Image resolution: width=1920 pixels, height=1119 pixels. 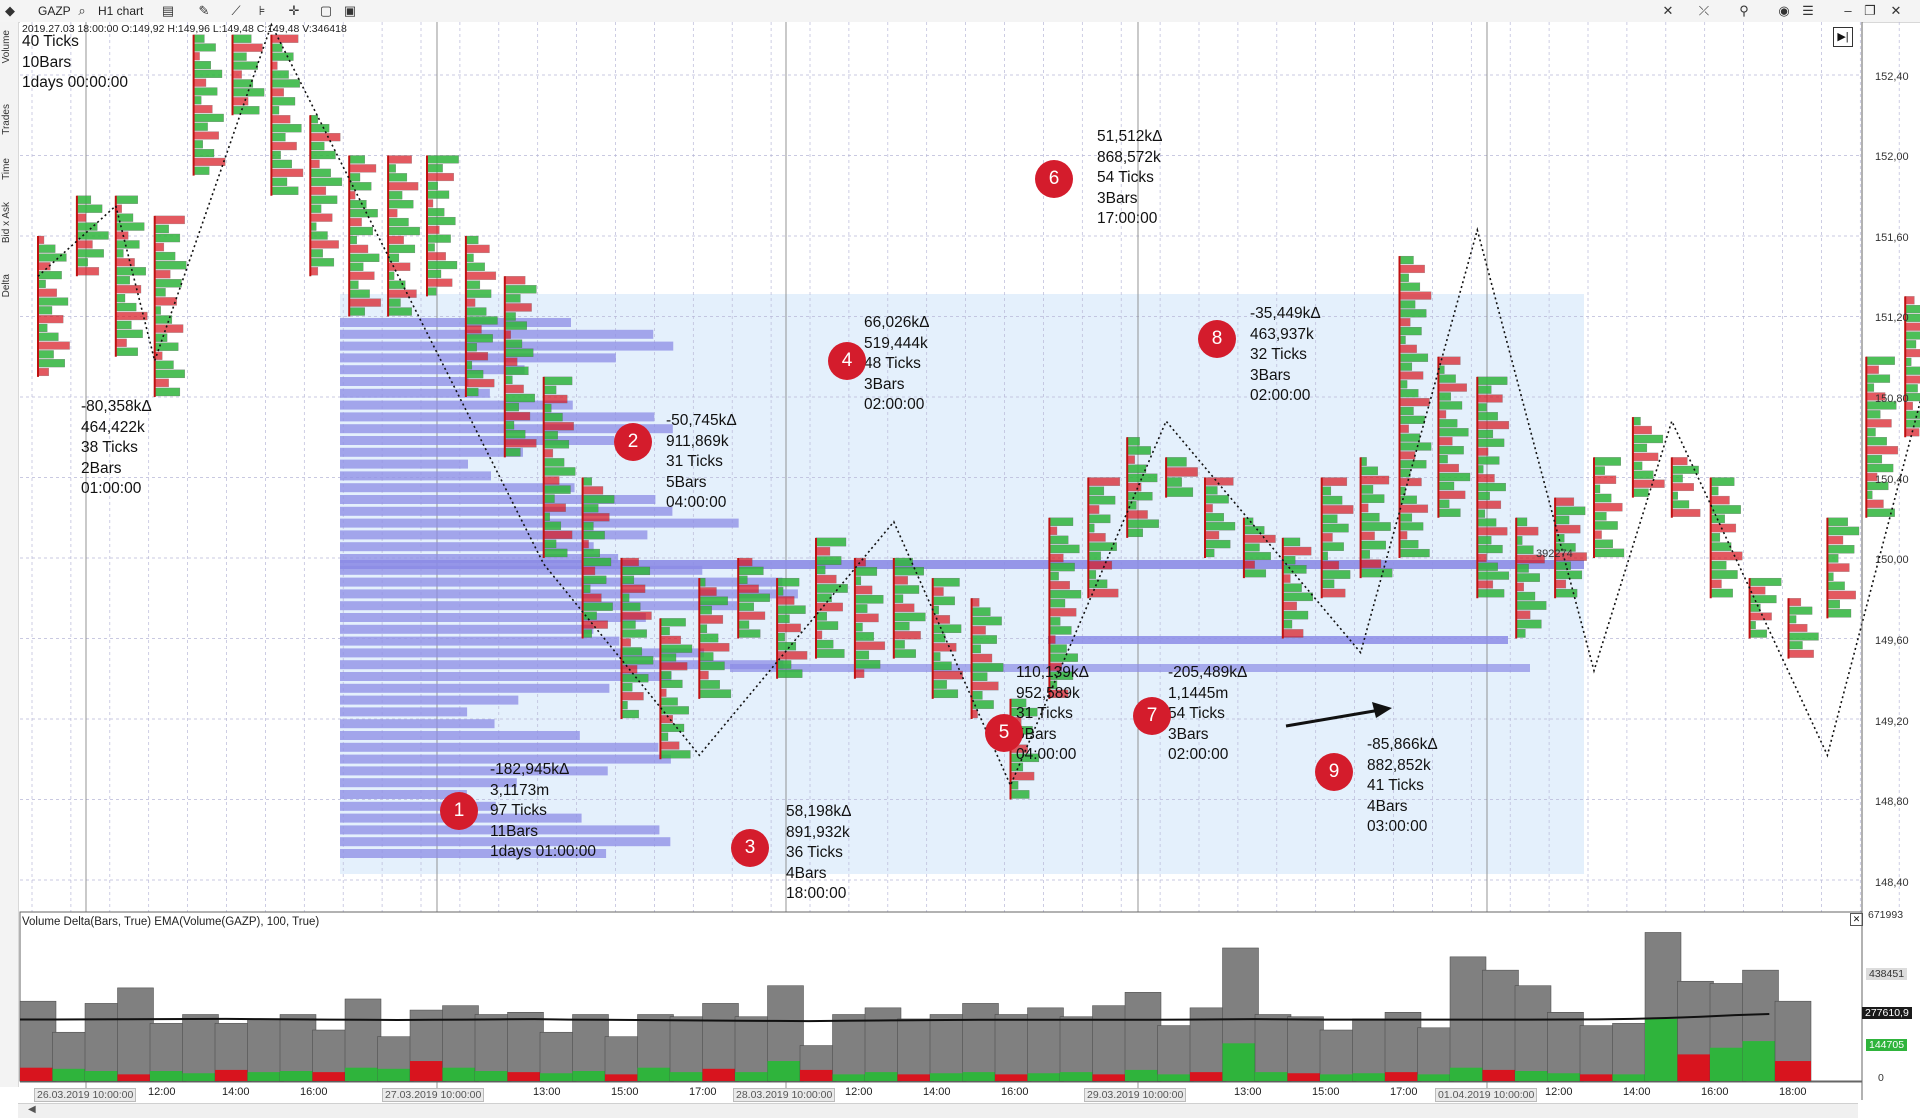 I want to click on indicators-icon: ⊧, so click(x=262, y=10).